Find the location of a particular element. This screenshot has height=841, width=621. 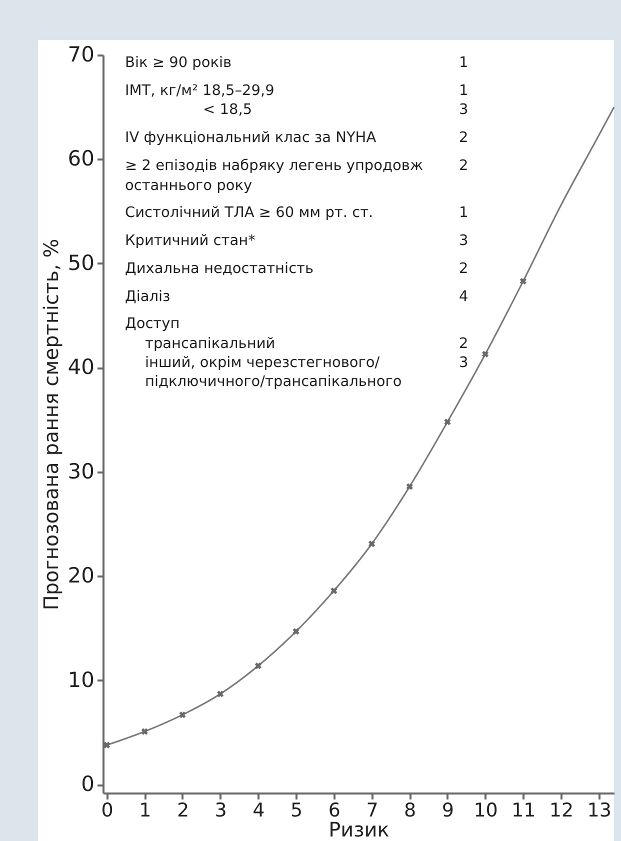

y-tick-label: 50 is located at coordinates (81, 262).